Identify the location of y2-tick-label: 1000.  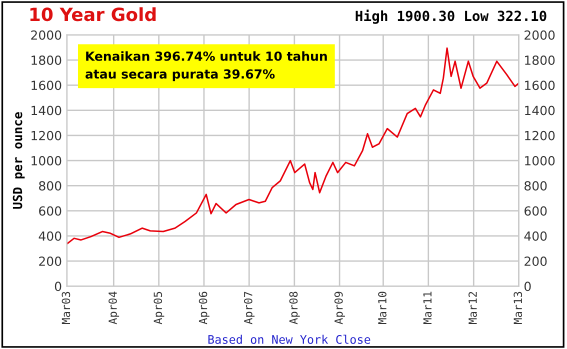
(540, 161).